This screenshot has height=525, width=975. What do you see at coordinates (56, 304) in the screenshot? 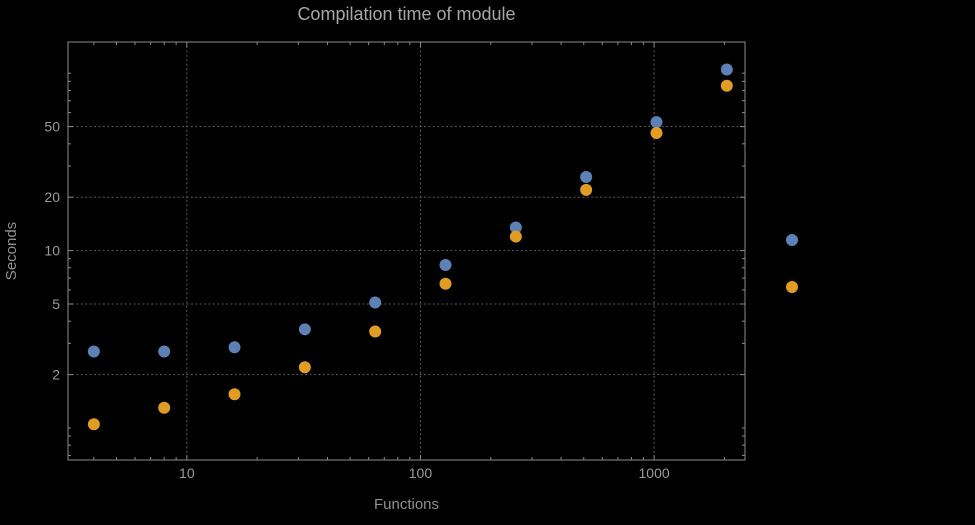
I see `y-tick-label: 5` at bounding box center [56, 304].